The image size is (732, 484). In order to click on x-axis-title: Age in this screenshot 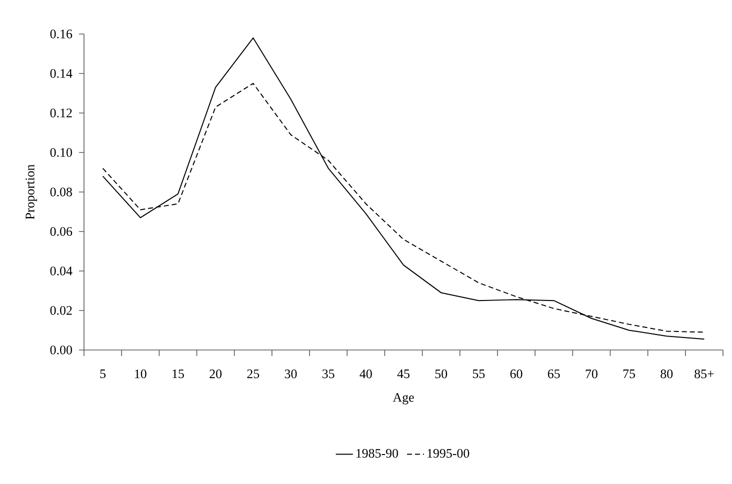, I will do `click(403, 398)`.